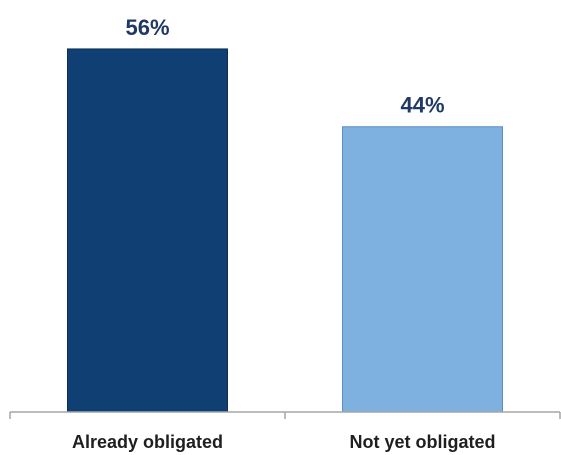 Image resolution: width=561 pixels, height=455 pixels. I want to click on x-axis-ticks, so click(285, 415).